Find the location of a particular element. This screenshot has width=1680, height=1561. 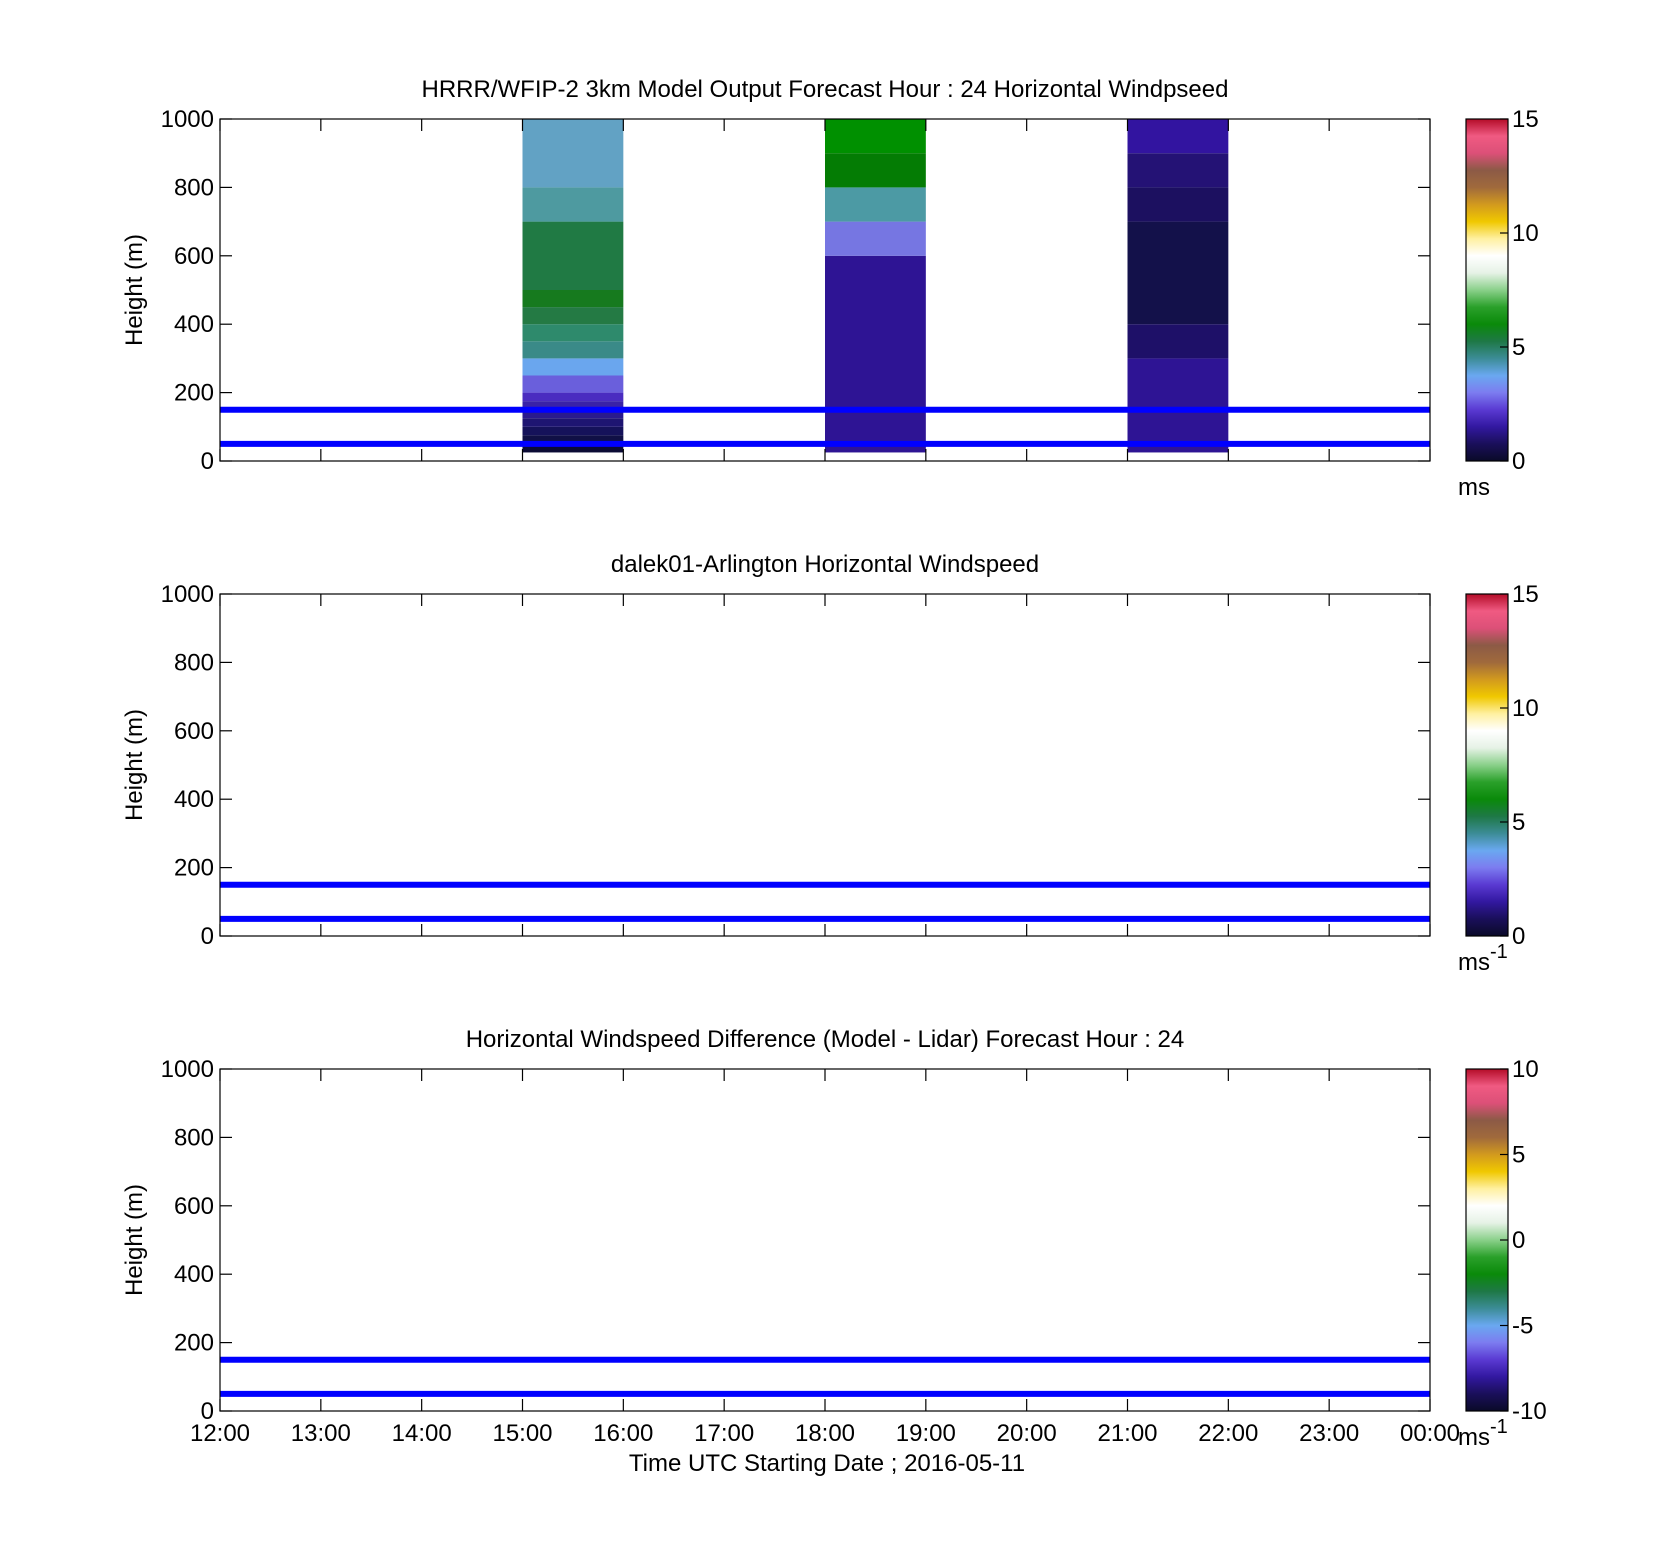

chart-title: dalek01-Arlington Horizontal Windspeed is located at coordinates (825, 564).